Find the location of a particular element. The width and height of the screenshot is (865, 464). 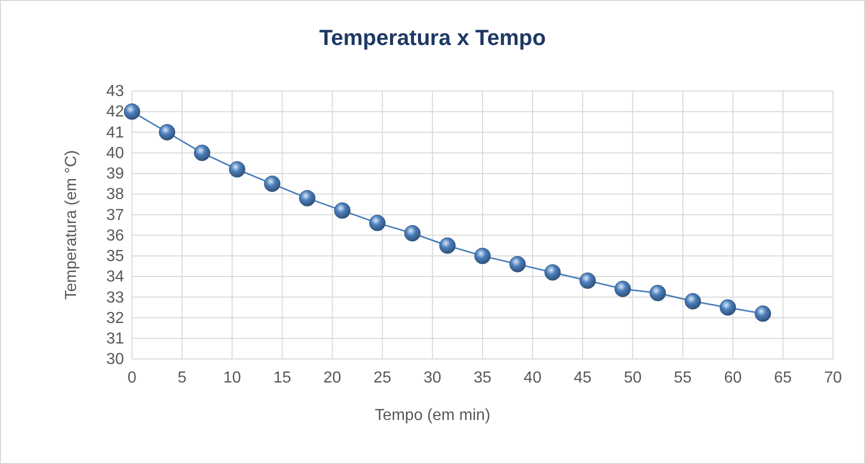

y-tick-label: 39 is located at coordinates (115, 174).